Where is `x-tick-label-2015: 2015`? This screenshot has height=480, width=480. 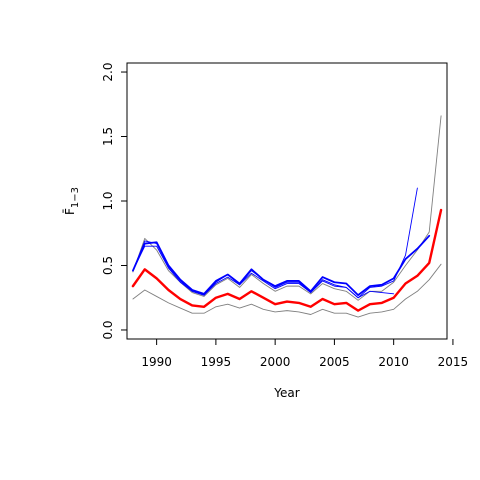
x-tick-label-2015: 2015 is located at coordinates (453, 362).